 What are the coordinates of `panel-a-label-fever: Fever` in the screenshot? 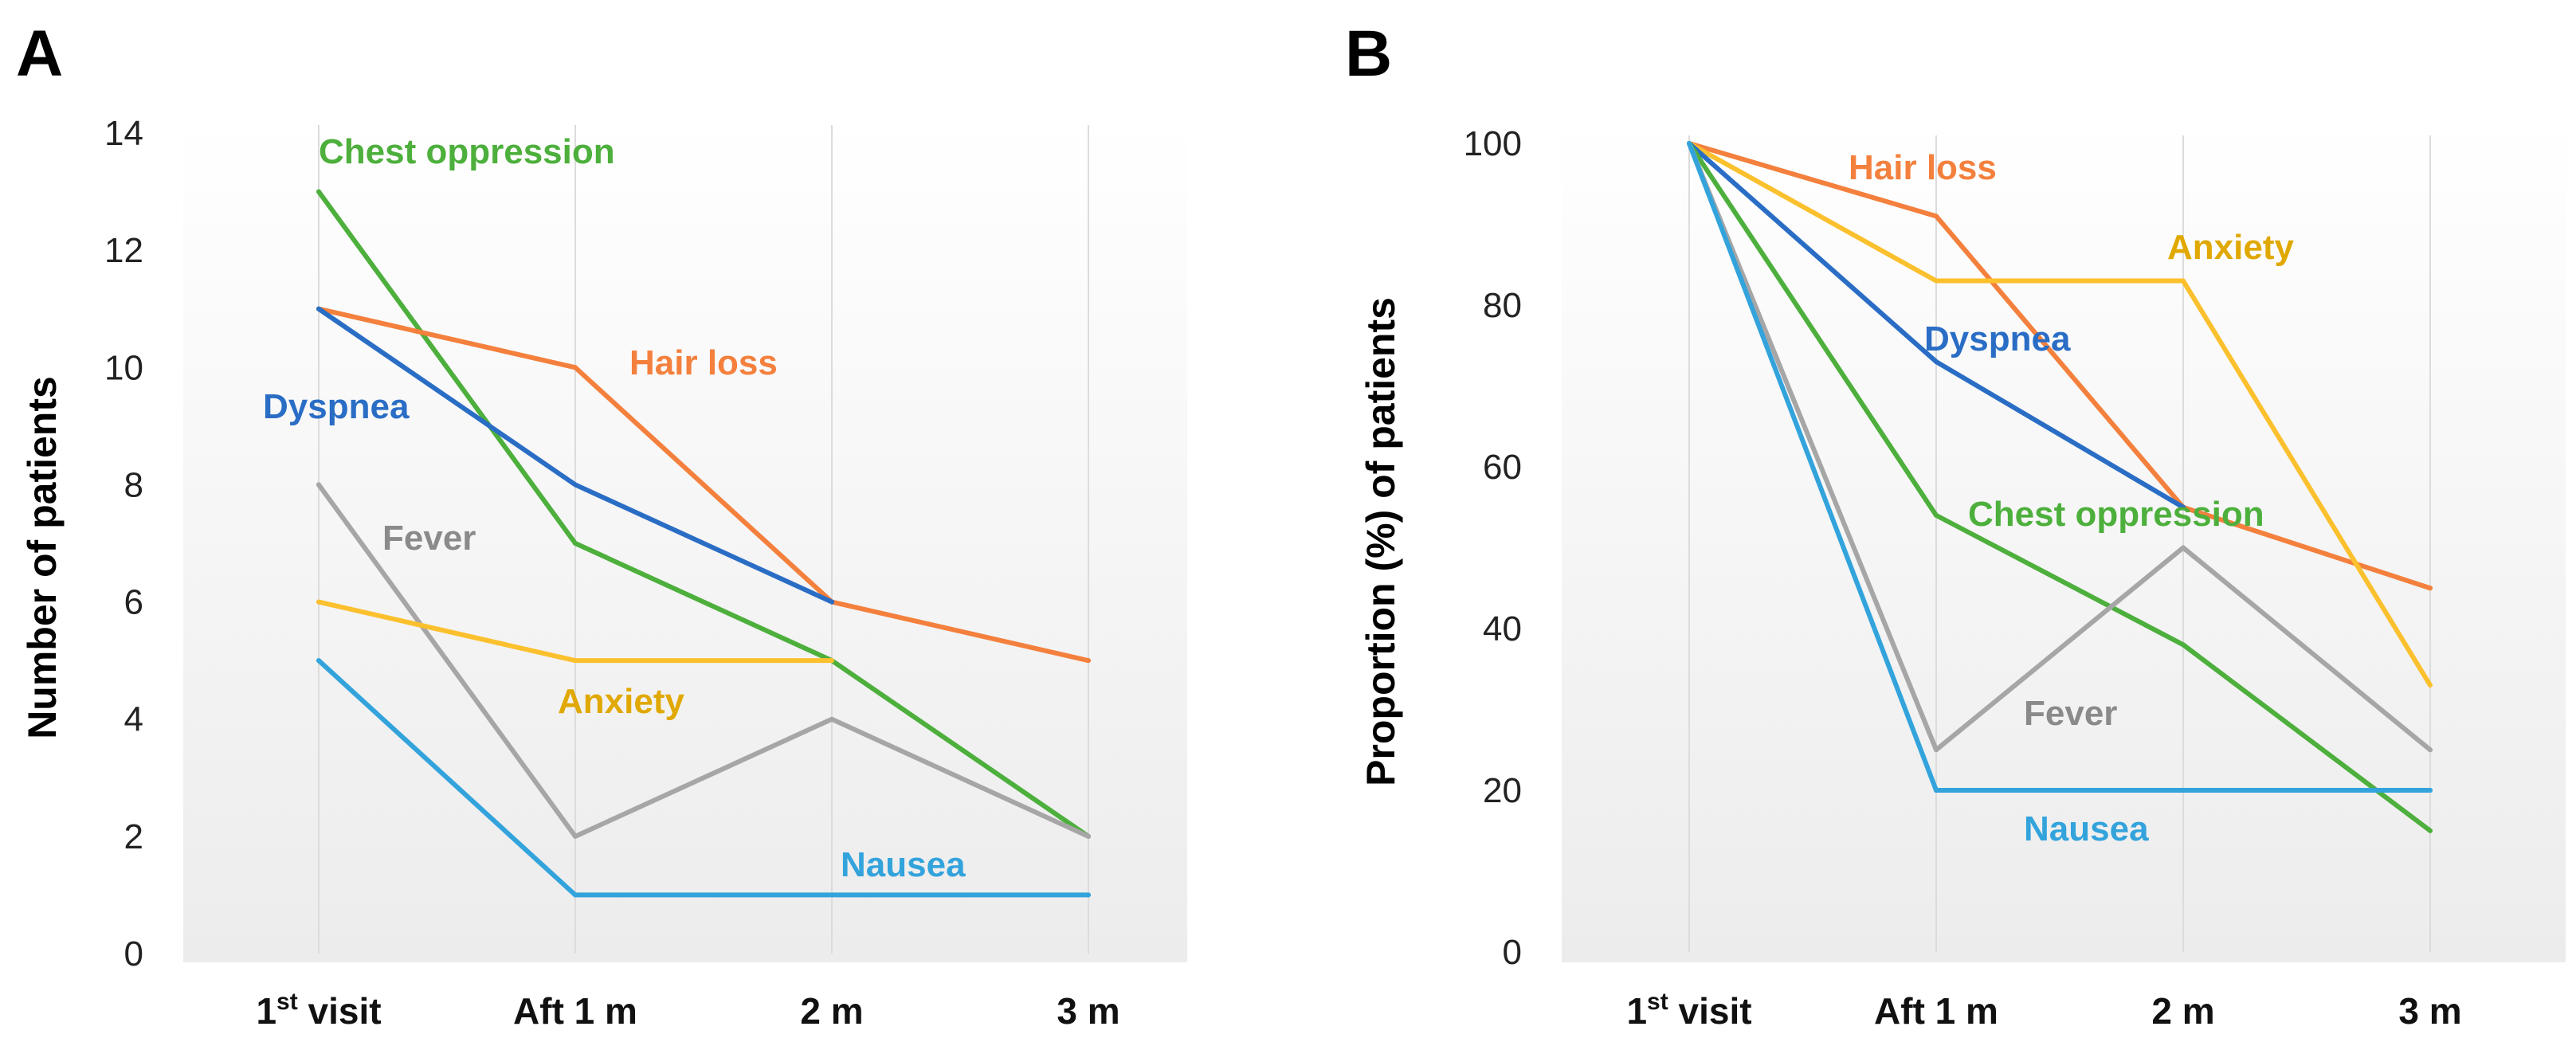 It's located at (429, 538).